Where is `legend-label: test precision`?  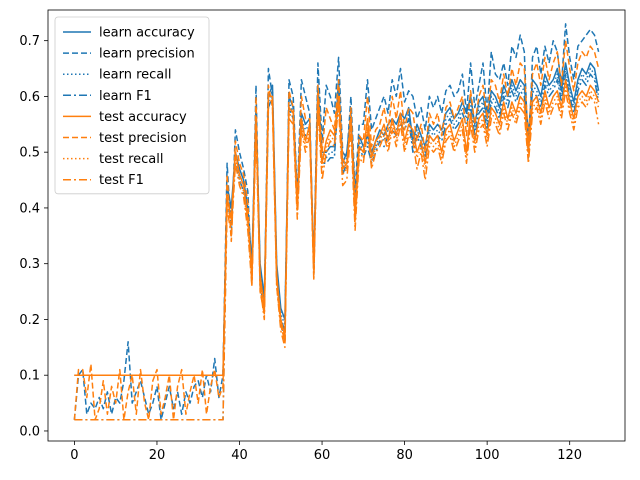 legend-label: test precision is located at coordinates (143, 138).